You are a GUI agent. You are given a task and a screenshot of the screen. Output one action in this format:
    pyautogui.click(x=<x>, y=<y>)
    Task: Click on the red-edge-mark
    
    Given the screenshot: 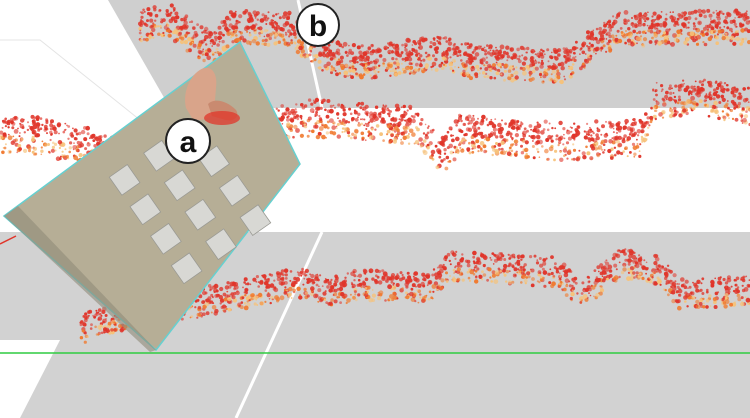 What is the action you would take?
    pyautogui.click(x=8, y=240)
    